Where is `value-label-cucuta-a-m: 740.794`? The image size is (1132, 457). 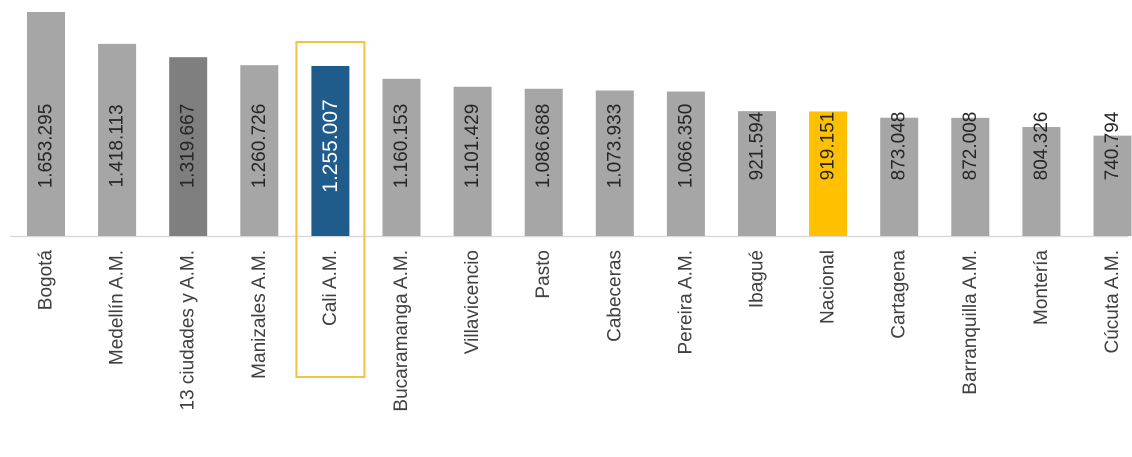
value-label-cucuta-a-m: 740.794 is located at coordinates (1112, 145).